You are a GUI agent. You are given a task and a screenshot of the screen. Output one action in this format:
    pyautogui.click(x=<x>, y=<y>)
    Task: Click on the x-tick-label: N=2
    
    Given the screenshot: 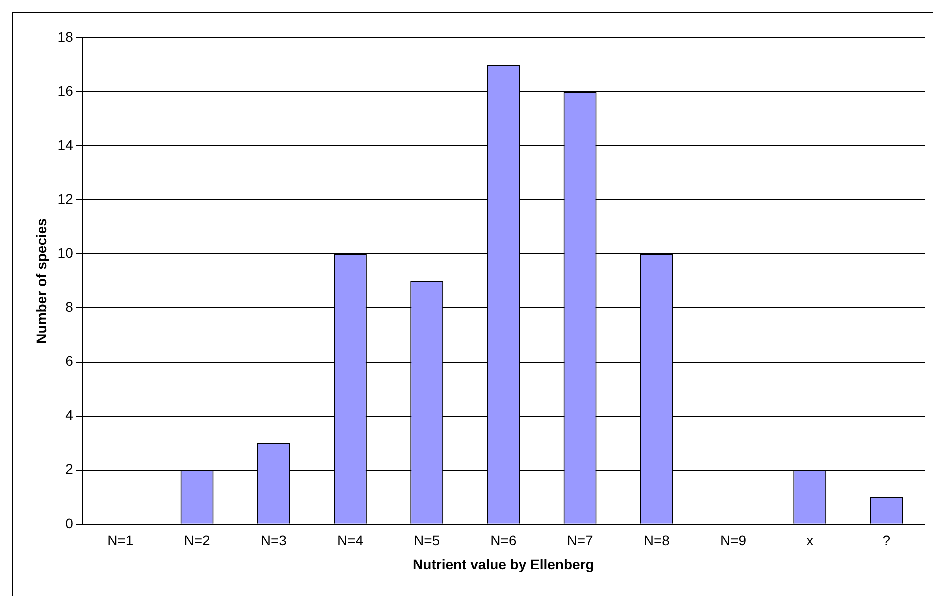 What is the action you would take?
    pyautogui.click(x=197, y=540)
    